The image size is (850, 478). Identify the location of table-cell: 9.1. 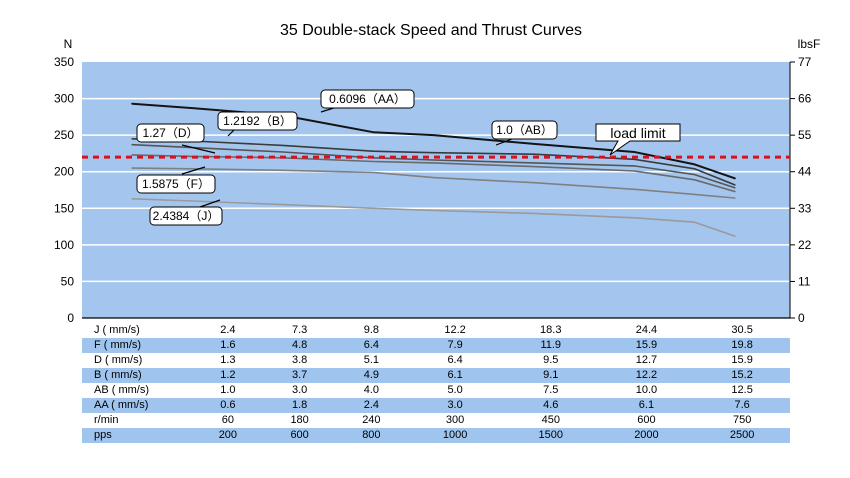
(550, 375).